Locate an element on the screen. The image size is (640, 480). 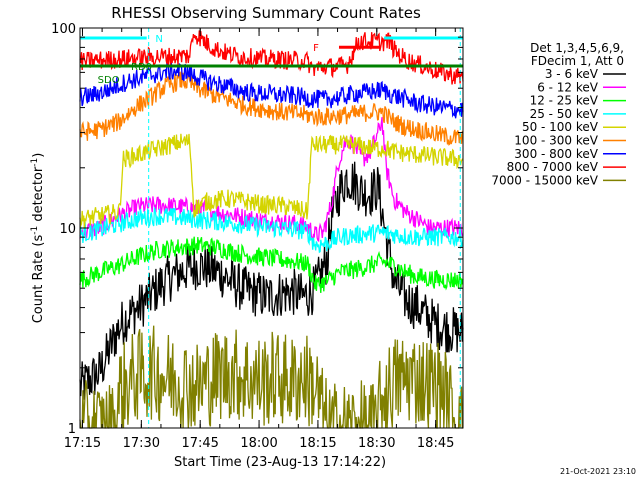
flag-label-0: N is located at coordinates (158, 39).